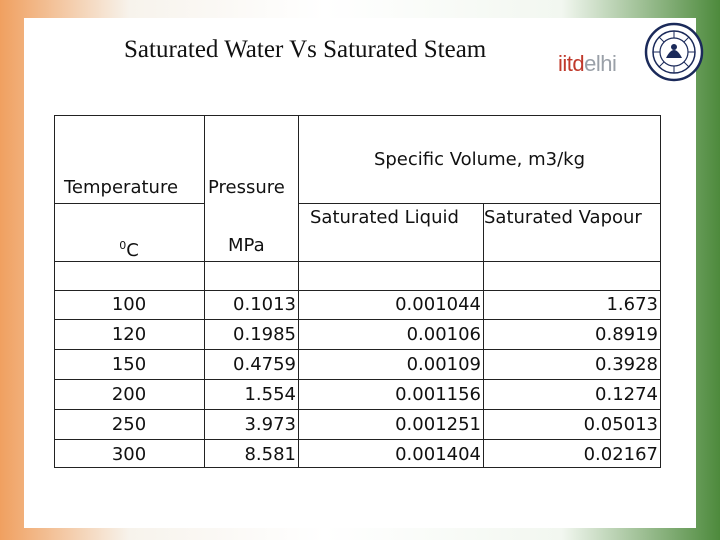 Image resolution: width=720 pixels, height=540 pixels. What do you see at coordinates (438, 394) in the screenshot?
I see `cell-saturated-liquid: 0.001156` at bounding box center [438, 394].